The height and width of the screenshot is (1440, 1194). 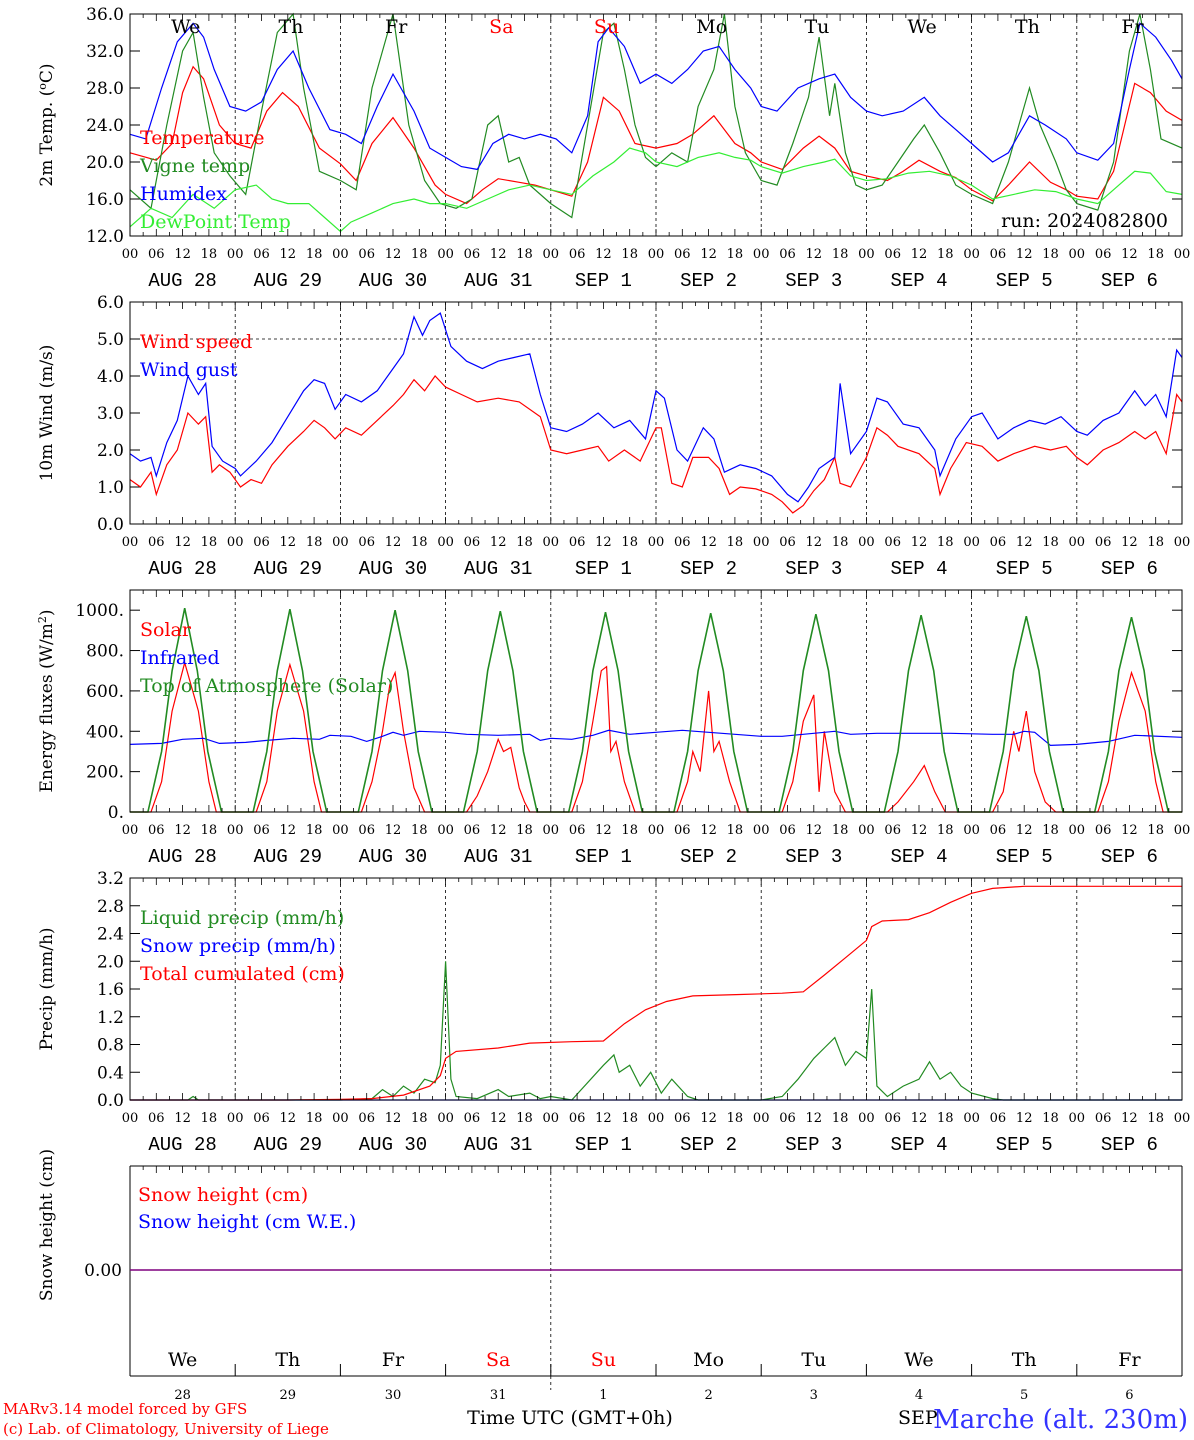 What do you see at coordinates (247, 1222) in the screenshot?
I see `legend-entry: Snow height (cm W.E.)` at bounding box center [247, 1222].